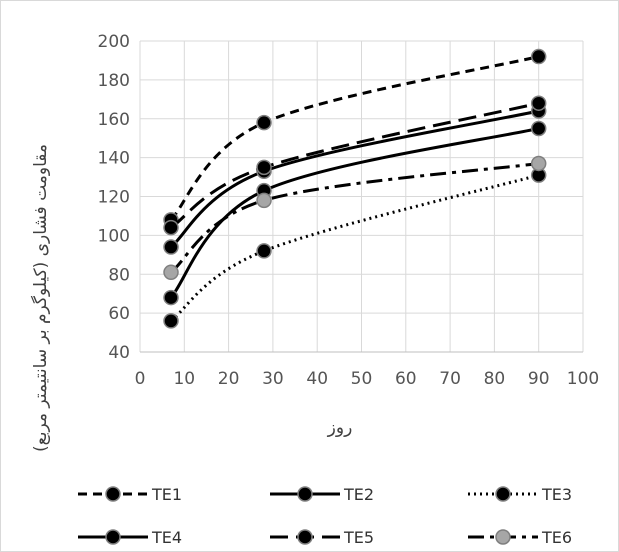 The width and height of the screenshot is (619, 552). What do you see at coordinates (503, 494) in the screenshot?
I see `legend-marker-TE3` at bounding box center [503, 494].